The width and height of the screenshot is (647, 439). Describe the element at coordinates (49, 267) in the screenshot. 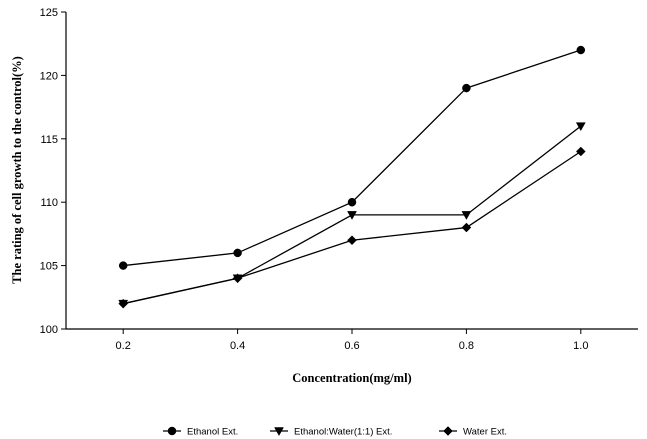

I see `y-tick-label: 105` at that location.